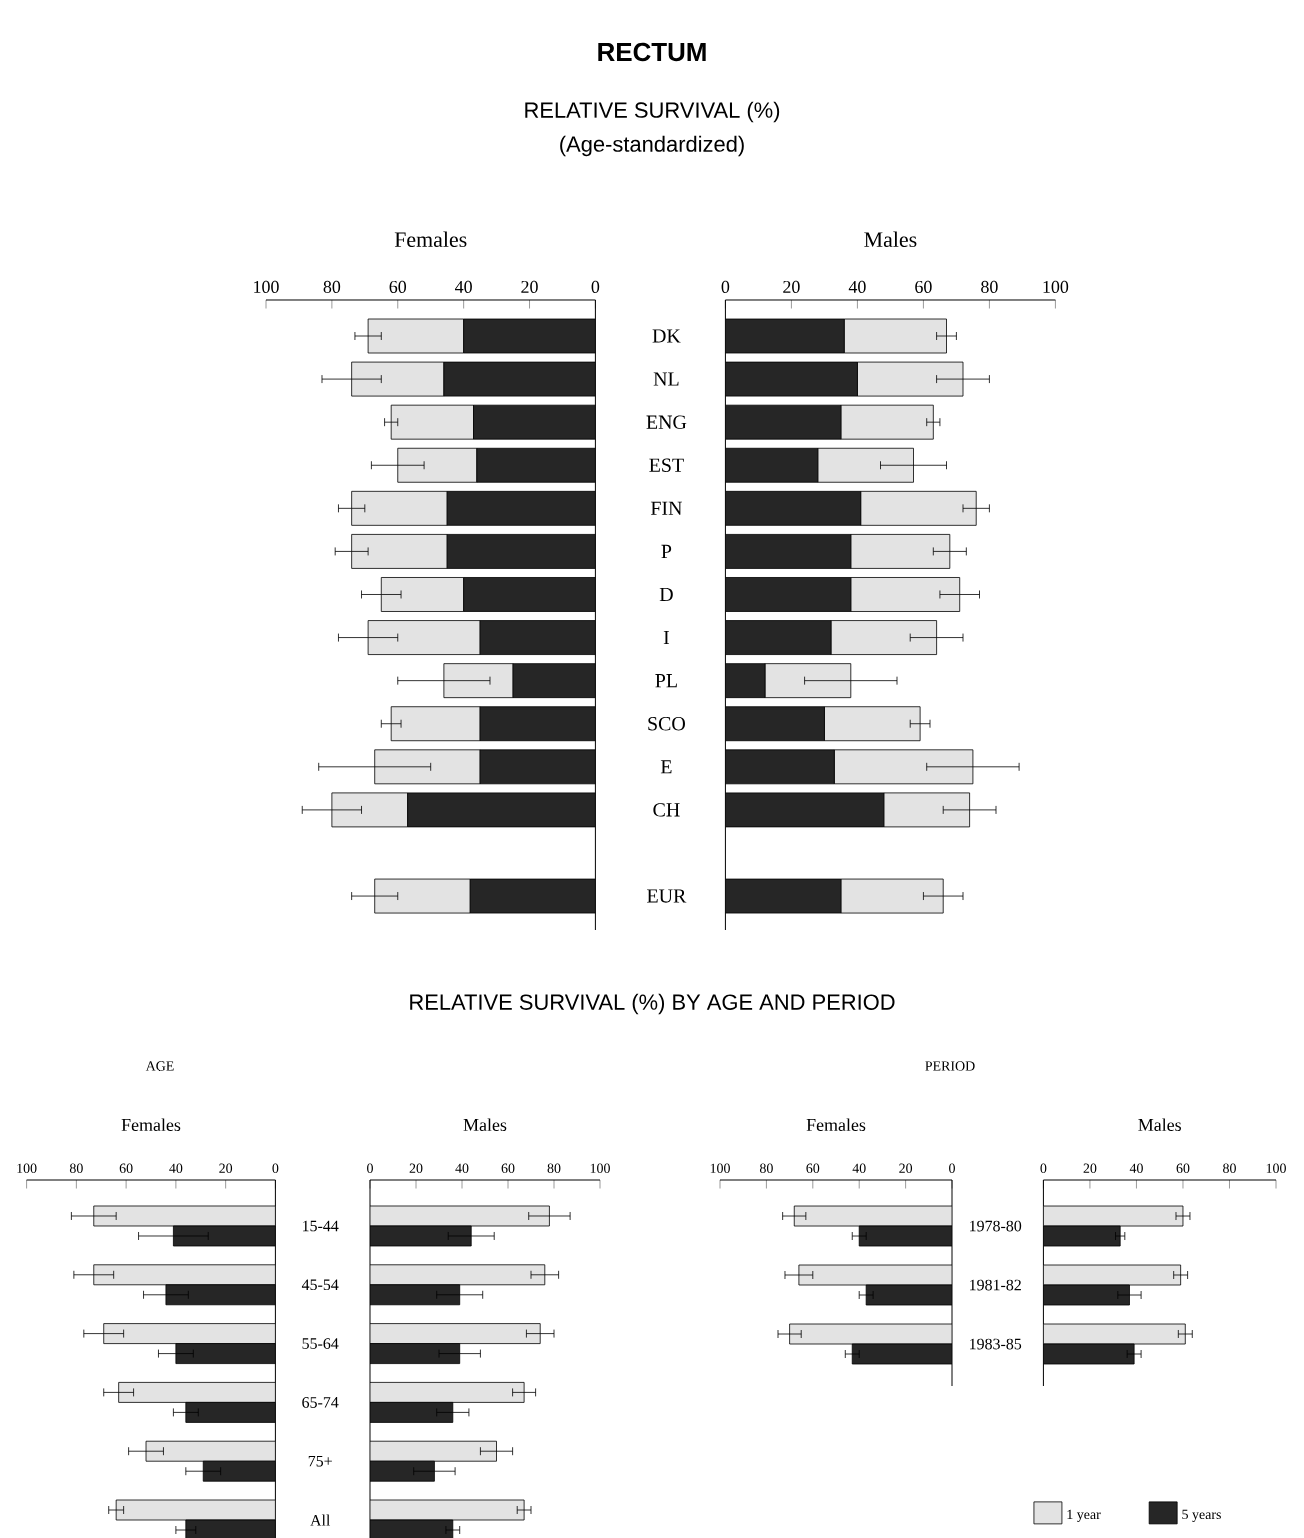 This screenshot has width=1304, height=1538. I want to click on text: RELATIVE SURVIVAL (%), so click(652, 112).